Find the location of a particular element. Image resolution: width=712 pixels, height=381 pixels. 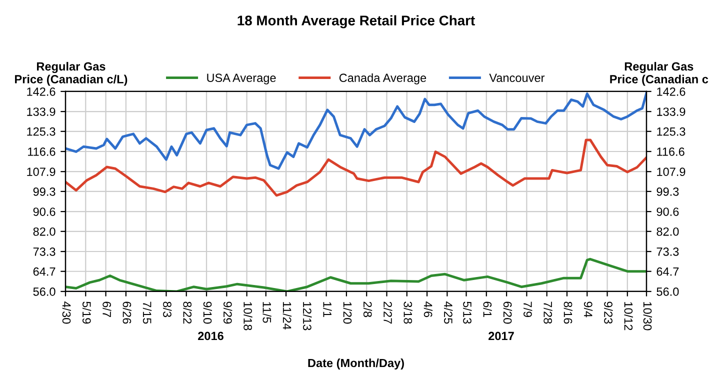

y-tick-label: 142.6 is located at coordinates (41, 91).